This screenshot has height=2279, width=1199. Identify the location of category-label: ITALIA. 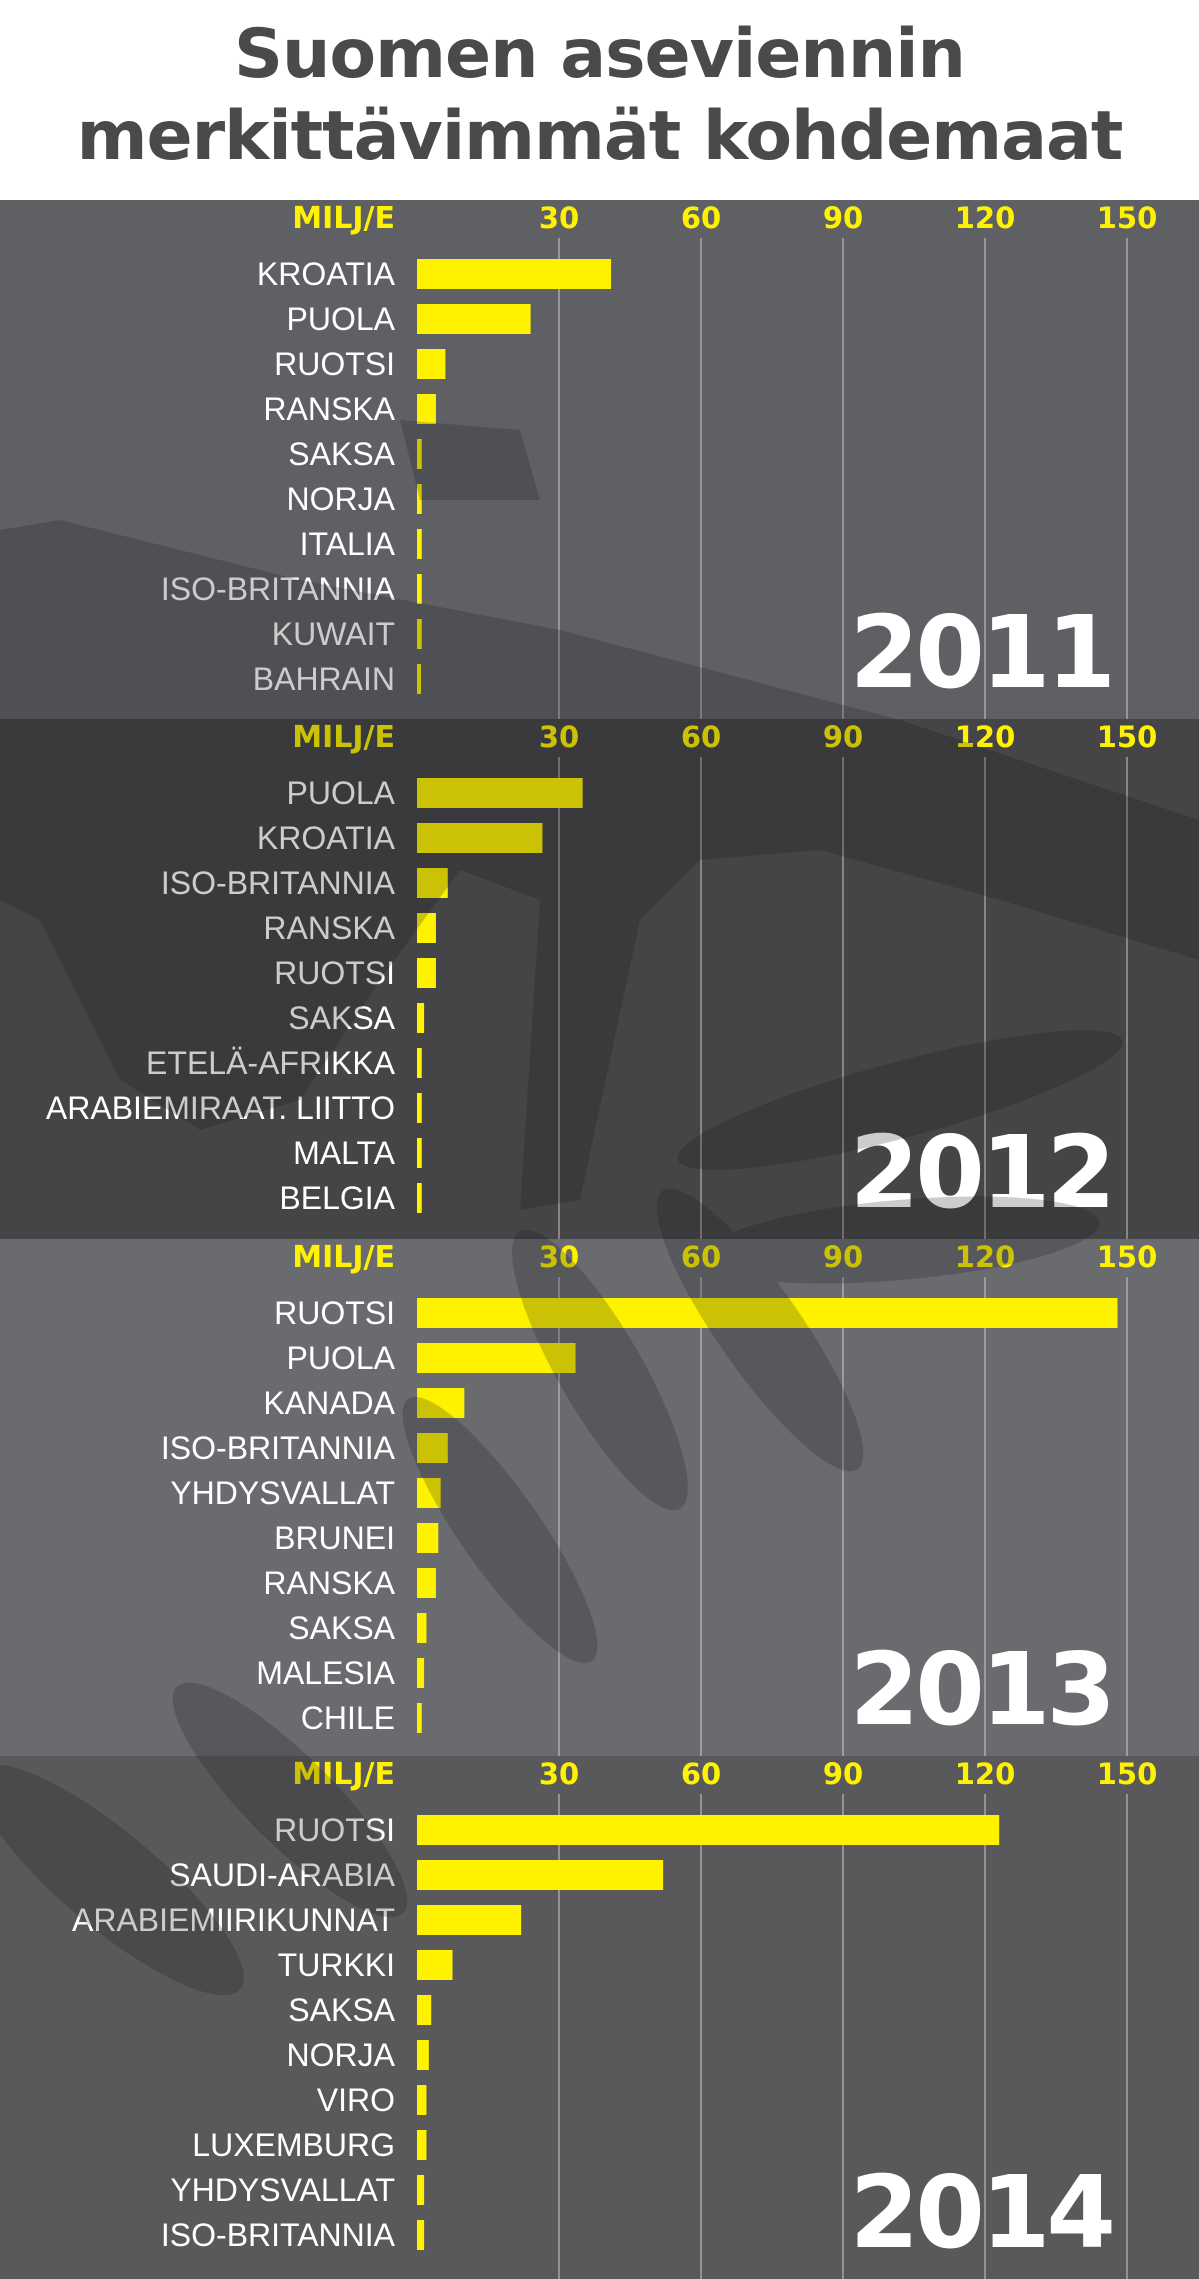
(348, 544).